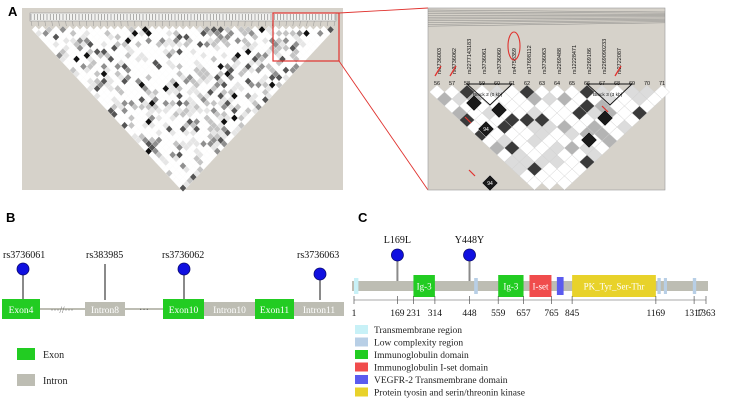  What do you see at coordinates (488, 95) in the screenshot?
I see `ld-block-label: Block 2 (0 kb)` at bounding box center [488, 95].